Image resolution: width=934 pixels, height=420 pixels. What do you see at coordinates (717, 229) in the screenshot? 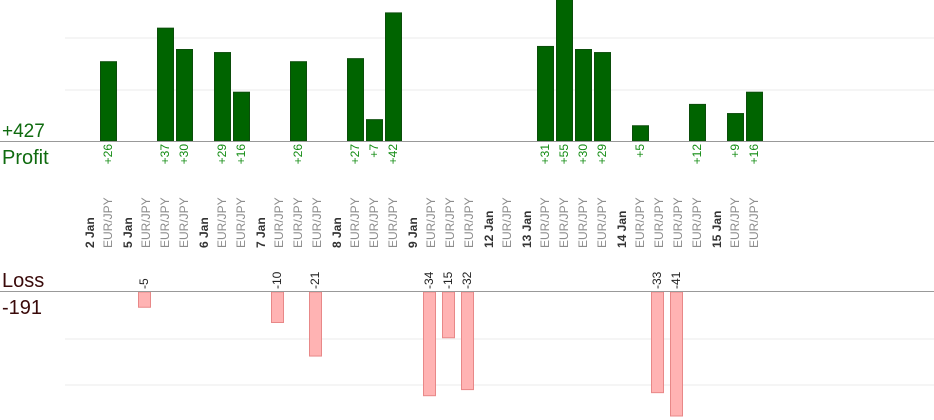
I see `date-label: 15 Jan` at bounding box center [717, 229].